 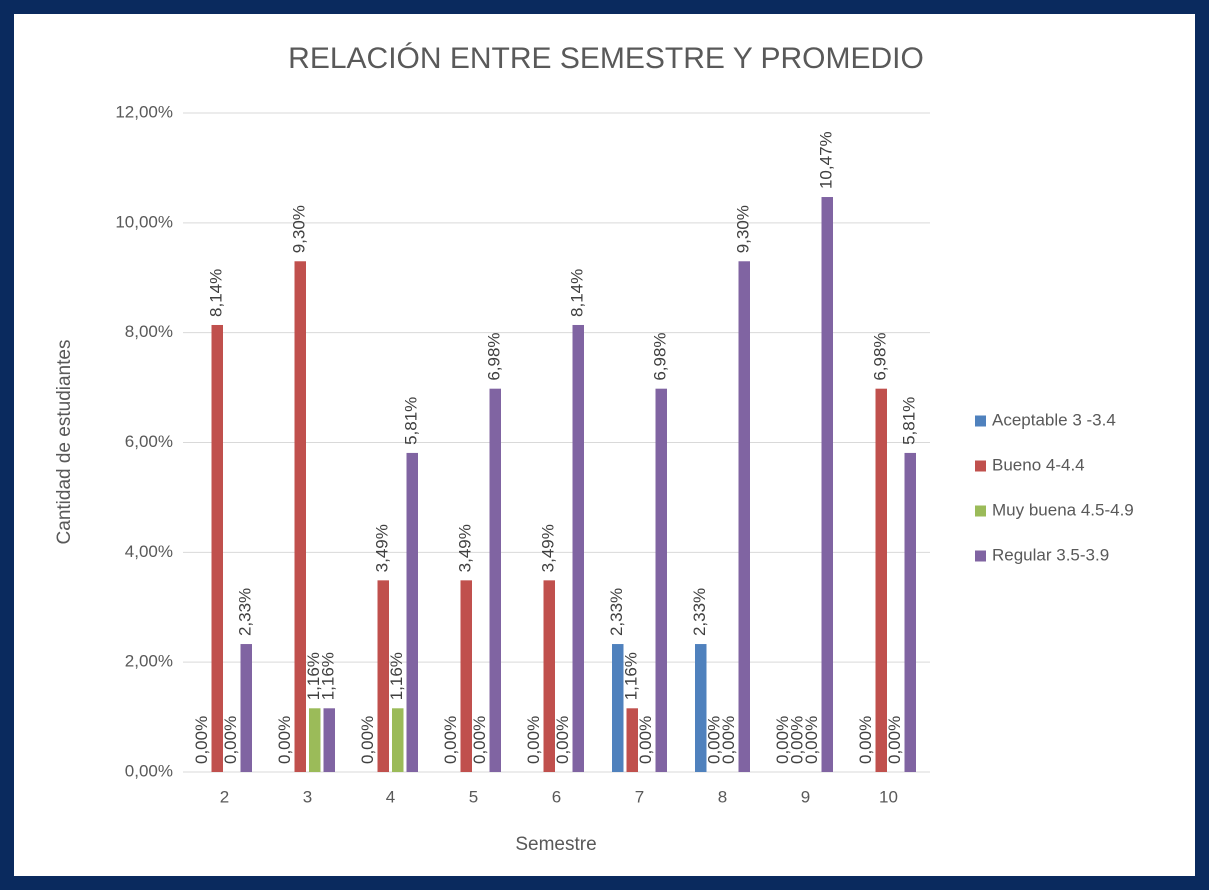 I want to click on y-tick-label: 10,00%, so click(x=144, y=221).